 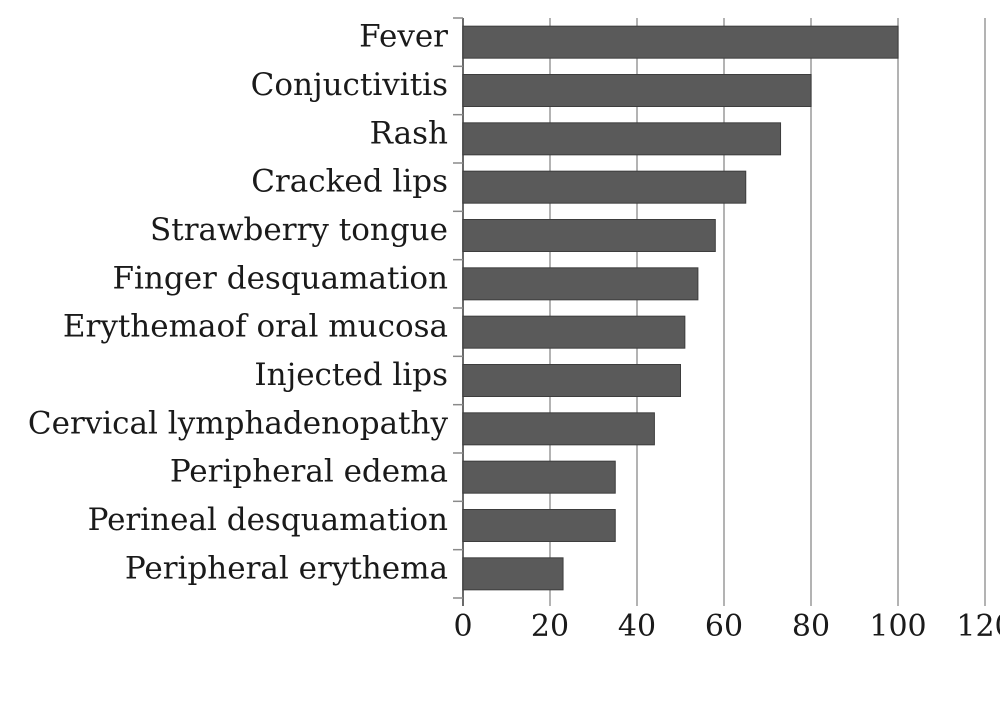 What do you see at coordinates (637, 626) in the screenshot?
I see `x-tick-label: 40` at bounding box center [637, 626].